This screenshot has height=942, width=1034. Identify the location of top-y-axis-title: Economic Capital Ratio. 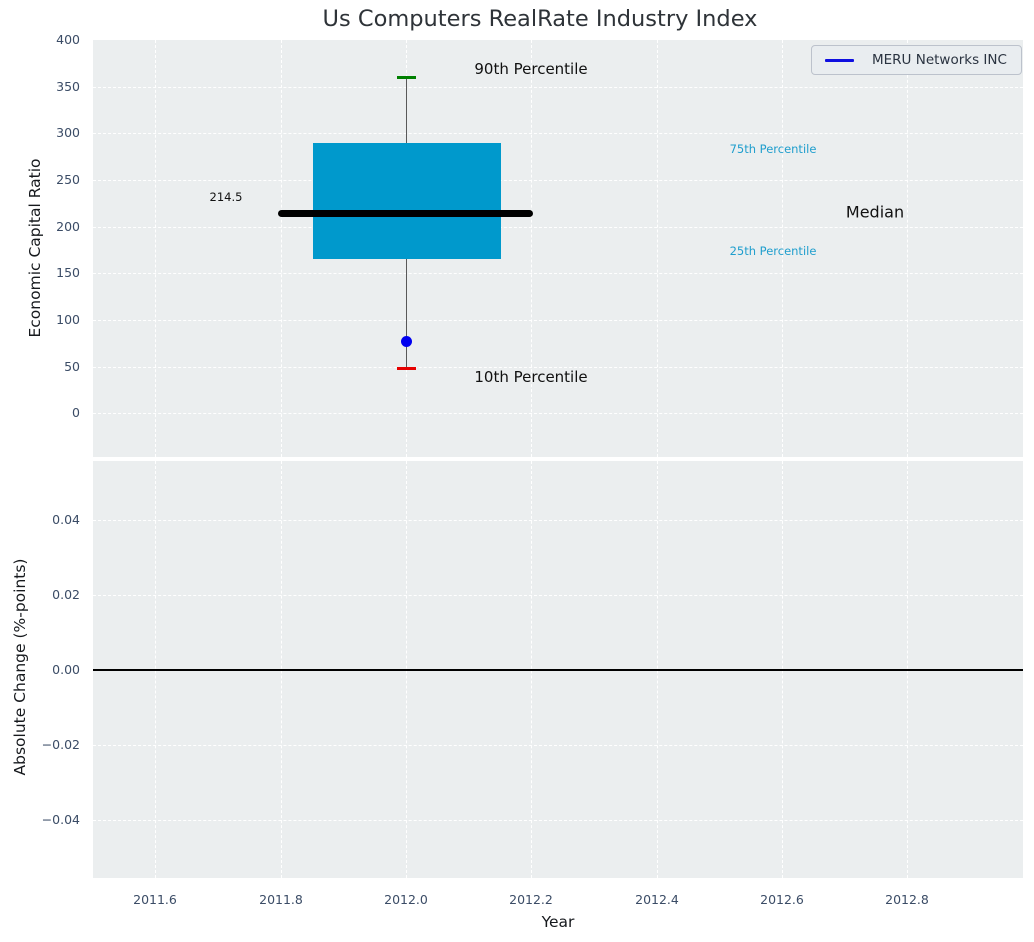
(35, 248).